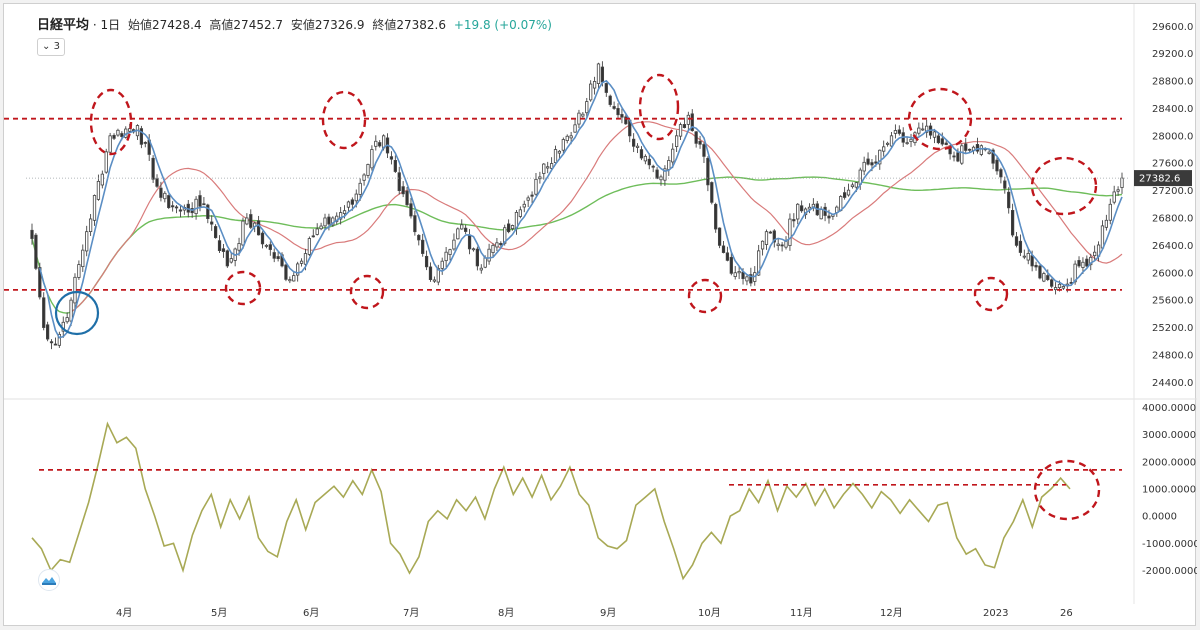 The width and height of the screenshot is (1200, 630). What do you see at coordinates (506, 613) in the screenshot?
I see `time-tick-label: 8月` at bounding box center [506, 613].